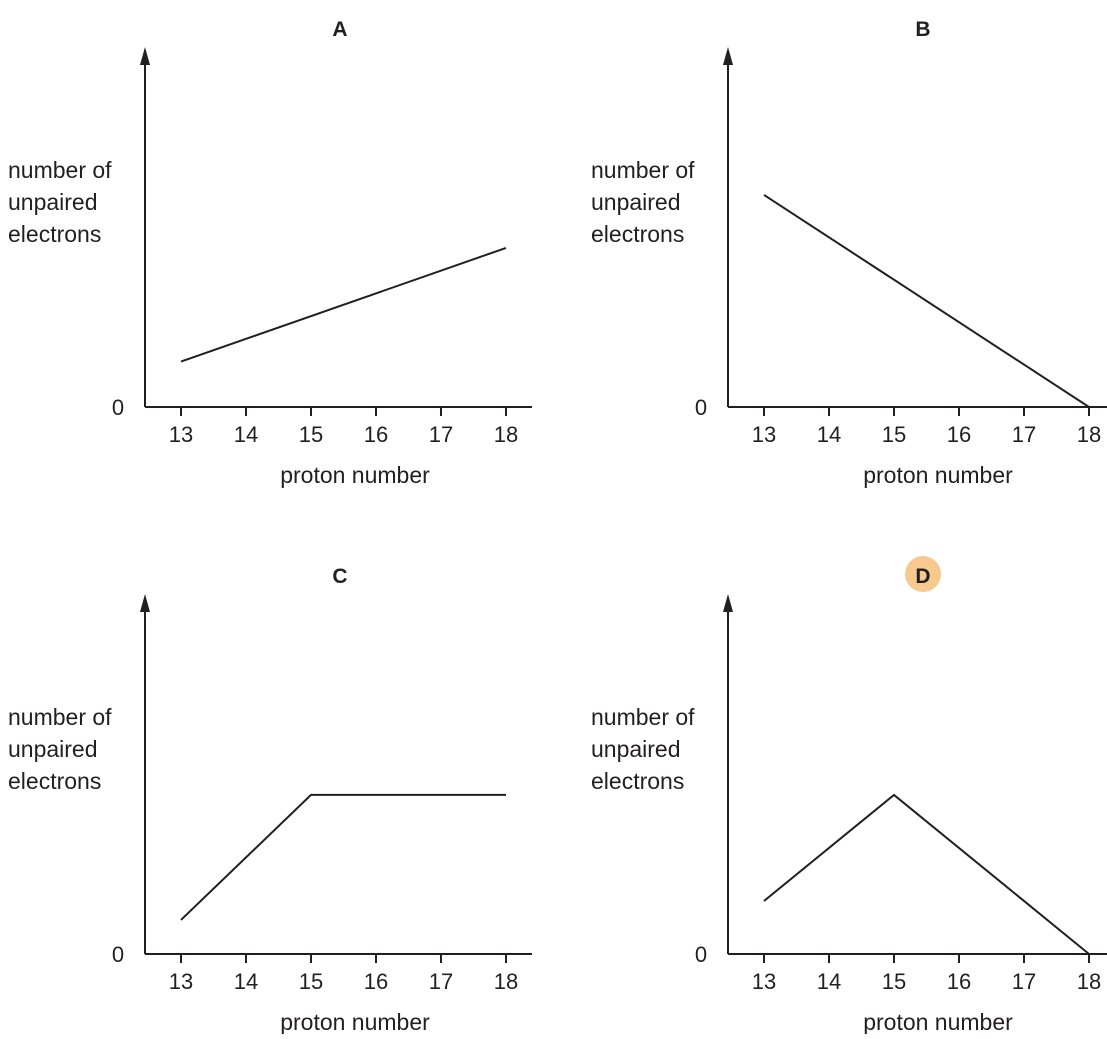 This screenshot has width=1107, height=1039. Describe the element at coordinates (922, 29) in the screenshot. I see `chart-title: B` at that location.